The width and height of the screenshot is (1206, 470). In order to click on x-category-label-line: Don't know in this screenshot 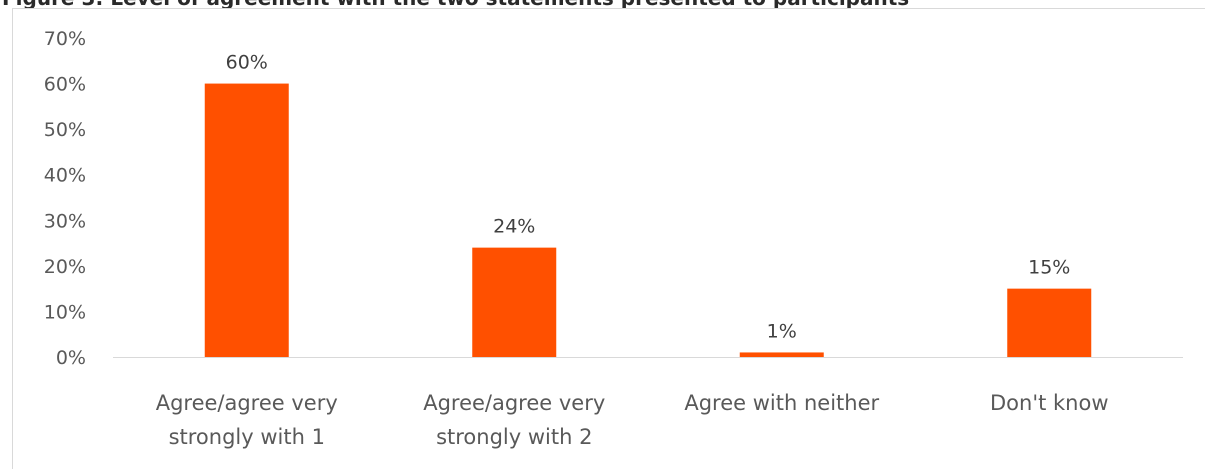, I will do `click(1049, 403)`.